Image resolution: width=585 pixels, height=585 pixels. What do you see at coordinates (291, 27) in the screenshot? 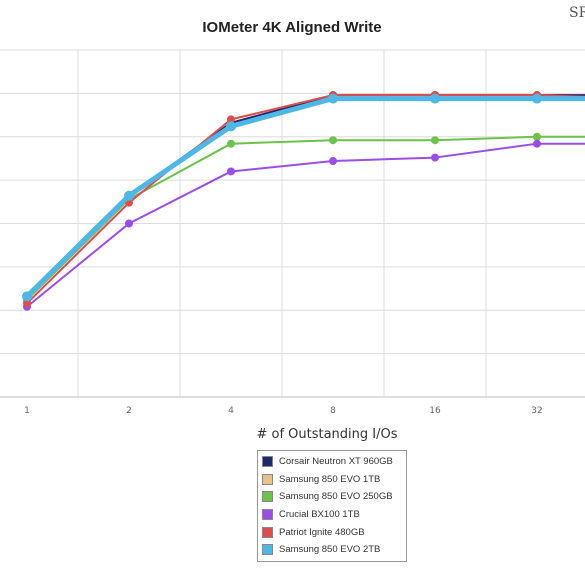
I see `chart-title: IOMeter 4K Aligned Write` at bounding box center [291, 27].